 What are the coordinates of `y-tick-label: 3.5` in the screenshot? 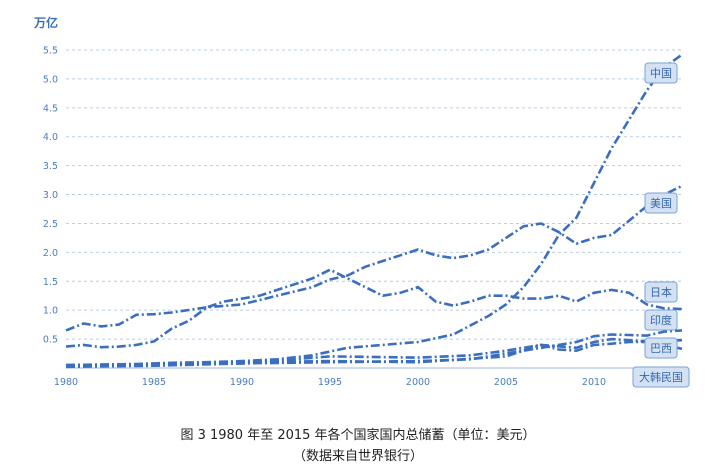 It's located at (50, 166).